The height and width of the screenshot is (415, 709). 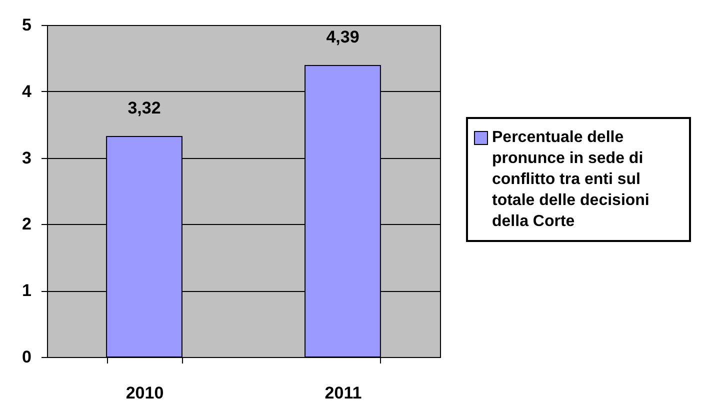 I want to click on y-tick-label: 0, so click(x=27, y=357).